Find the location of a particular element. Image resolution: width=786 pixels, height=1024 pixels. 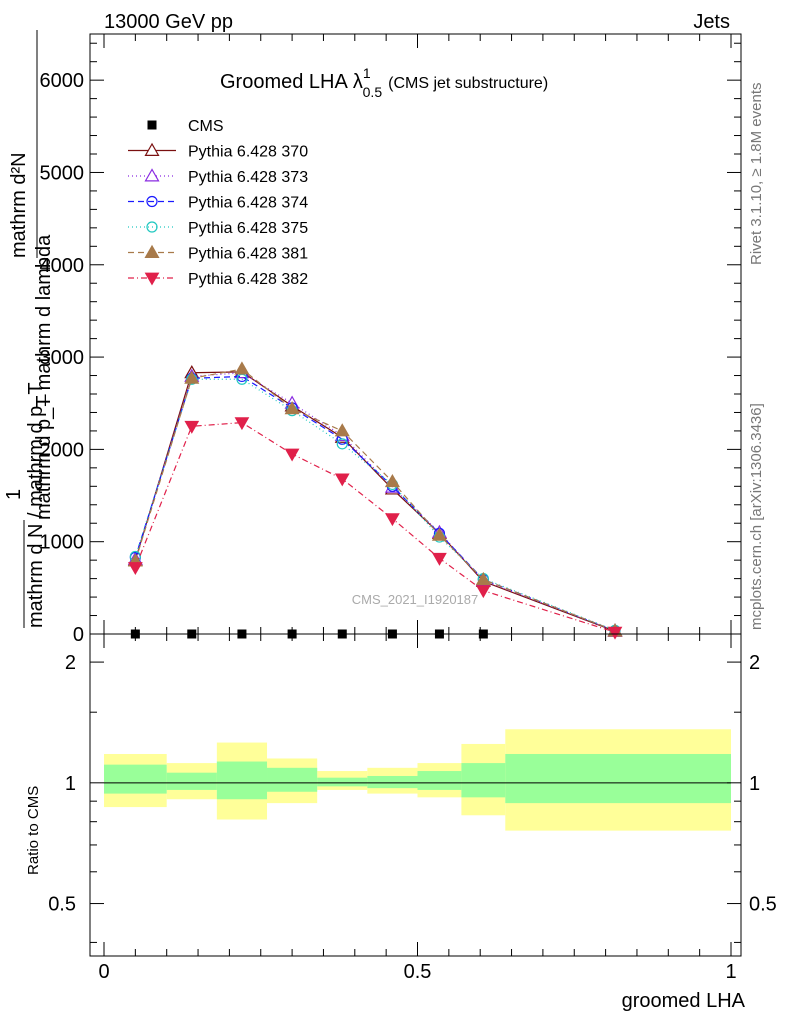

ratio-ytick-label: 0.5 is located at coordinates (62, 905).